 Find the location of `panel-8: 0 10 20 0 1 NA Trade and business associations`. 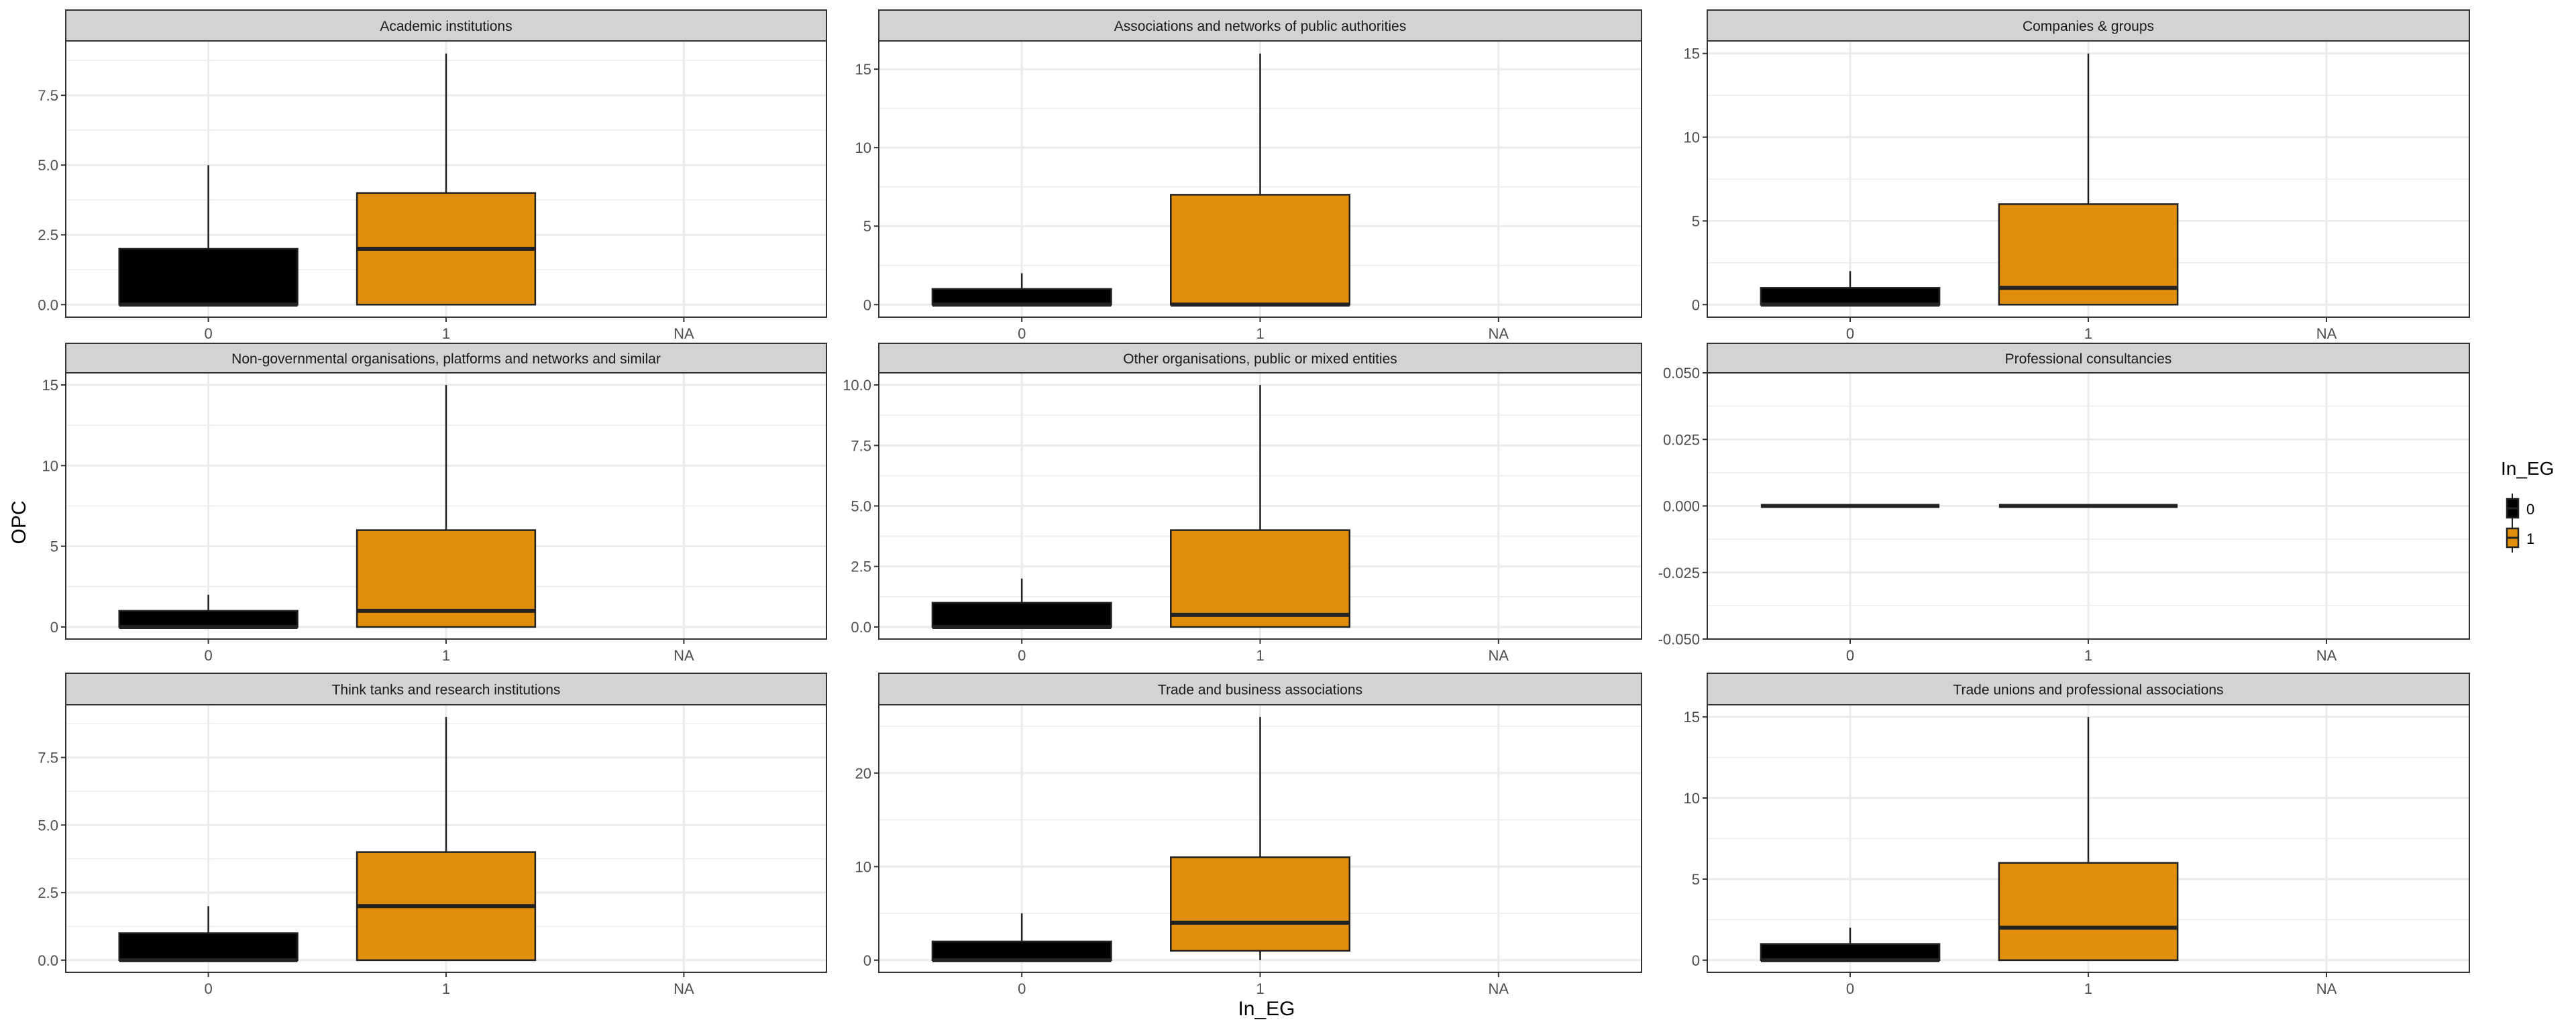

panel-8: 0 10 20 0 1 NA Trade and business associations is located at coordinates (1248, 835).